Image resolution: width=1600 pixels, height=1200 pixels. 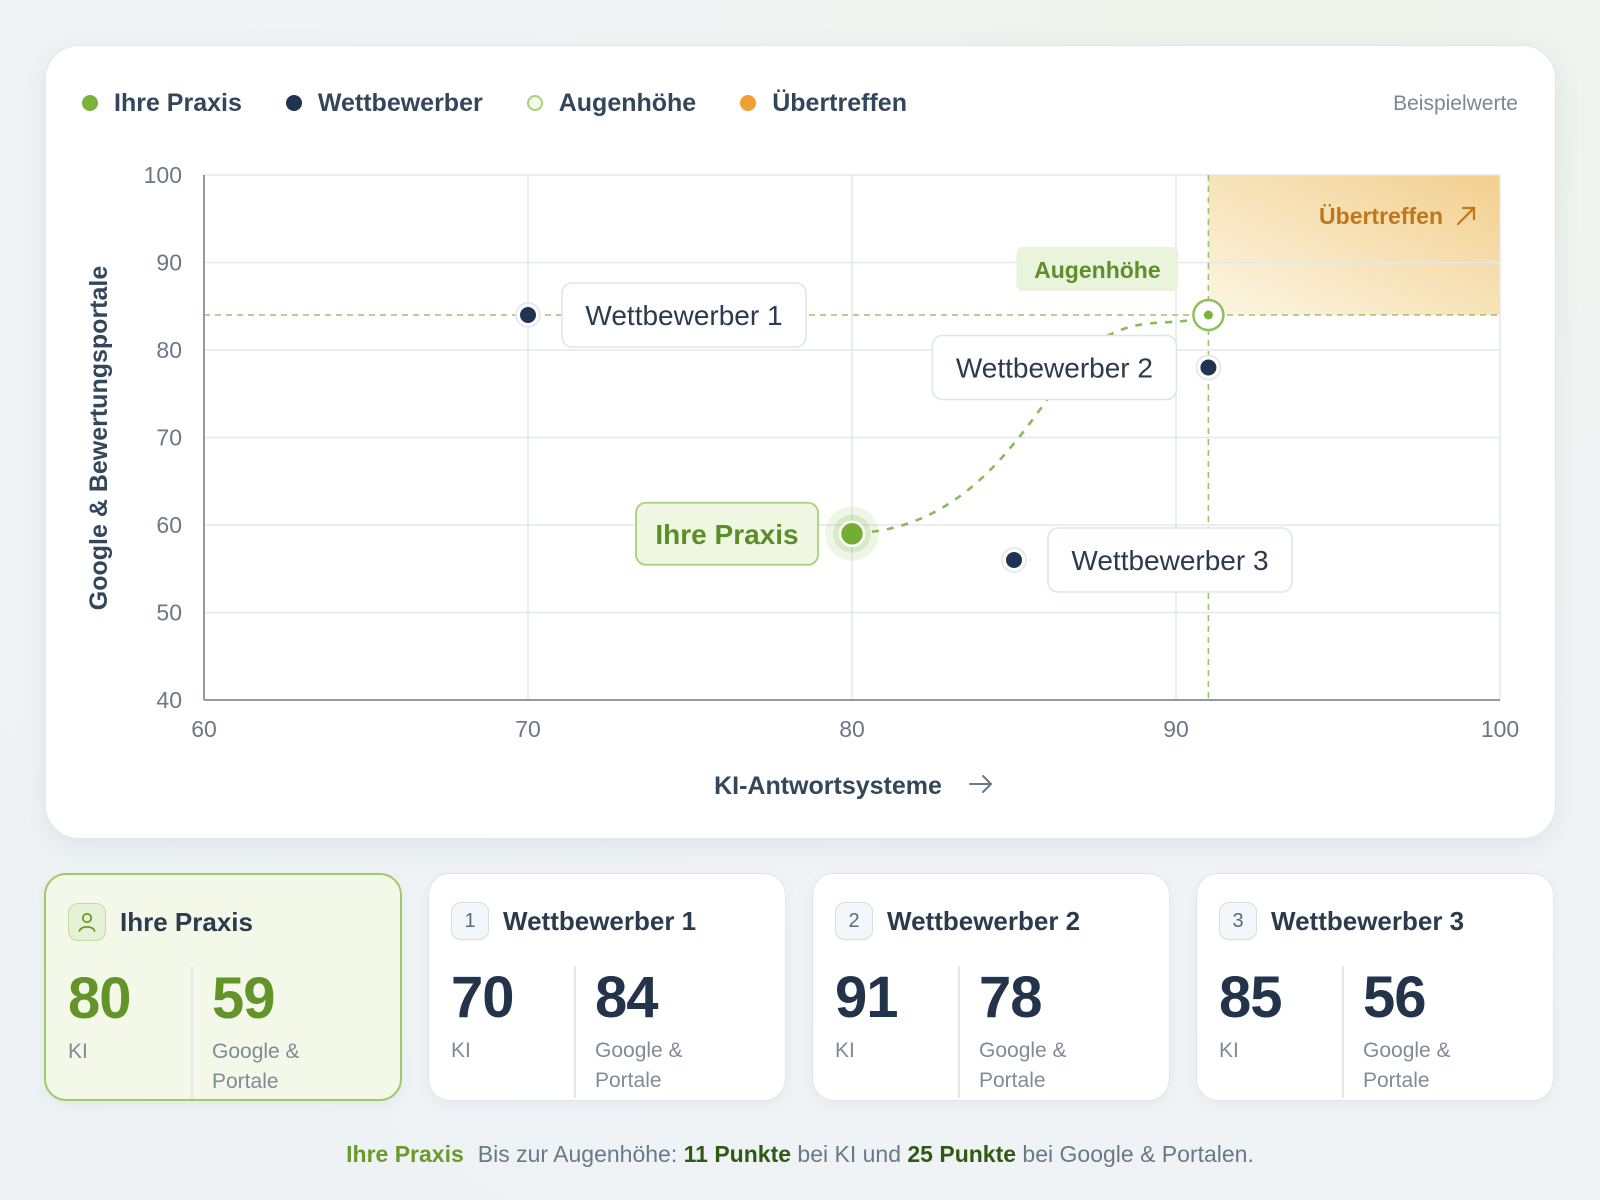 What do you see at coordinates (981, 784) in the screenshot?
I see `arrow-right-icon` at bounding box center [981, 784].